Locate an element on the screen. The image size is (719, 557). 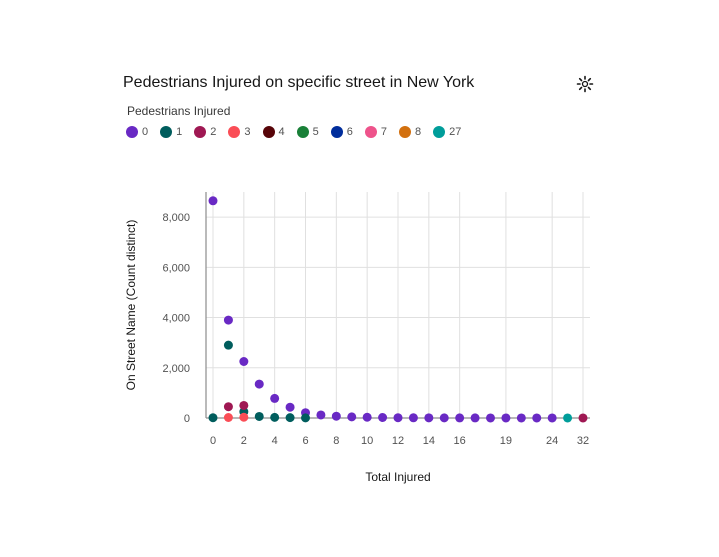
legend-label: 0 is located at coordinates (145, 132).